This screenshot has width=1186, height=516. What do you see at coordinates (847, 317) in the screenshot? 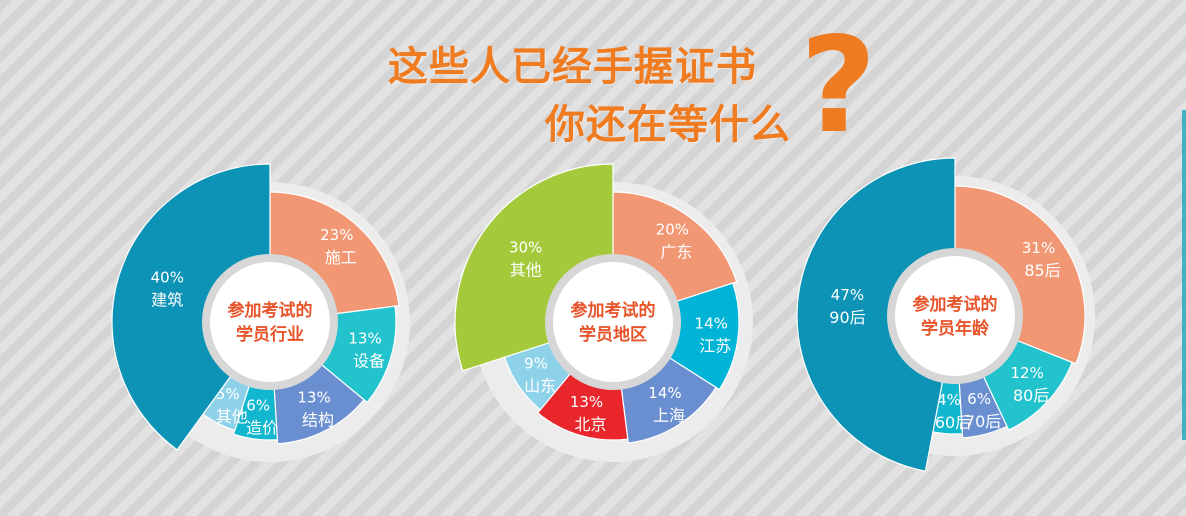
I see `slice-name-label: 90后` at bounding box center [847, 317].